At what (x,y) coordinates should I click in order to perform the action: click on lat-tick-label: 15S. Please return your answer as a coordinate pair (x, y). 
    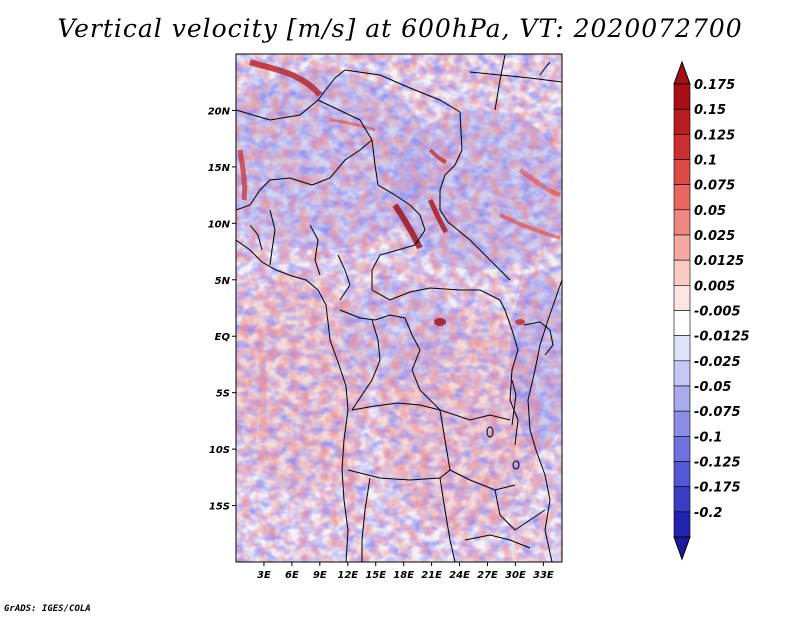
    Looking at the image, I should click on (219, 507).